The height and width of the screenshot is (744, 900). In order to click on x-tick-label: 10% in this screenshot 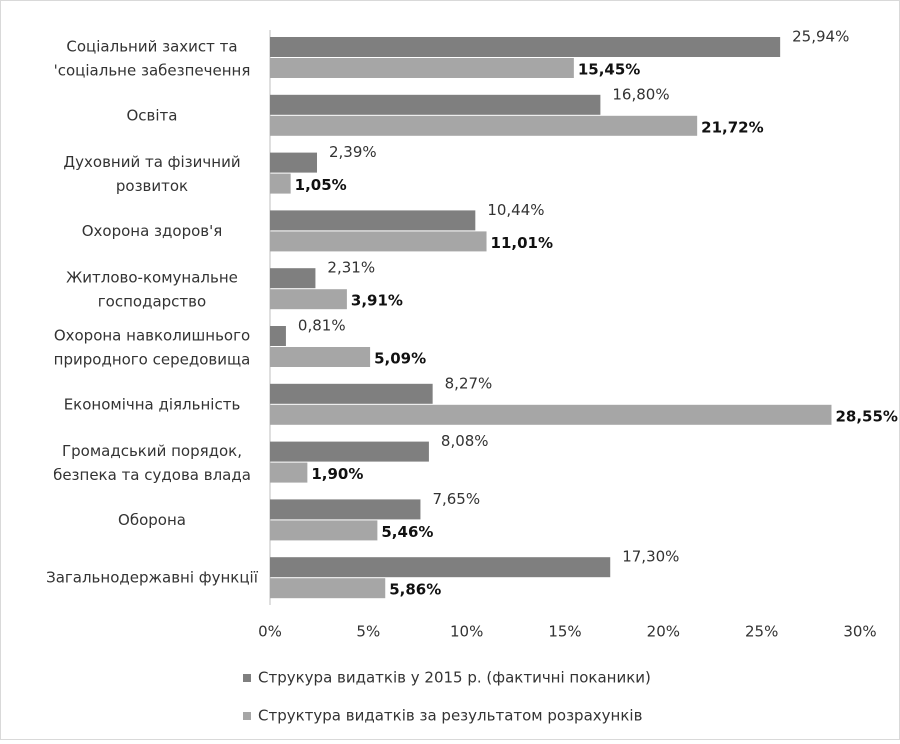, I will do `click(466, 632)`.